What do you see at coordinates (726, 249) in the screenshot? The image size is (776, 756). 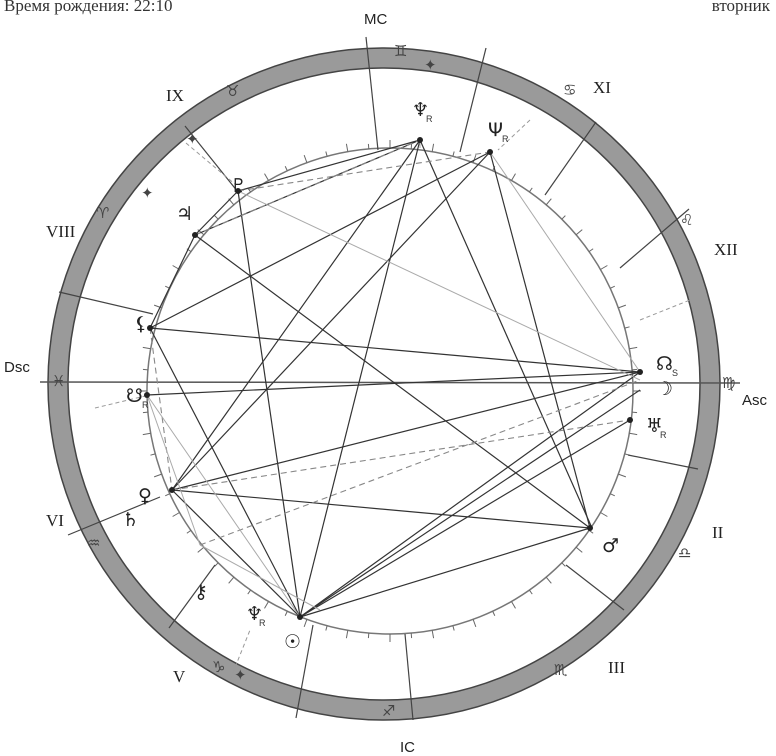 I see `house-label: XII` at bounding box center [726, 249].